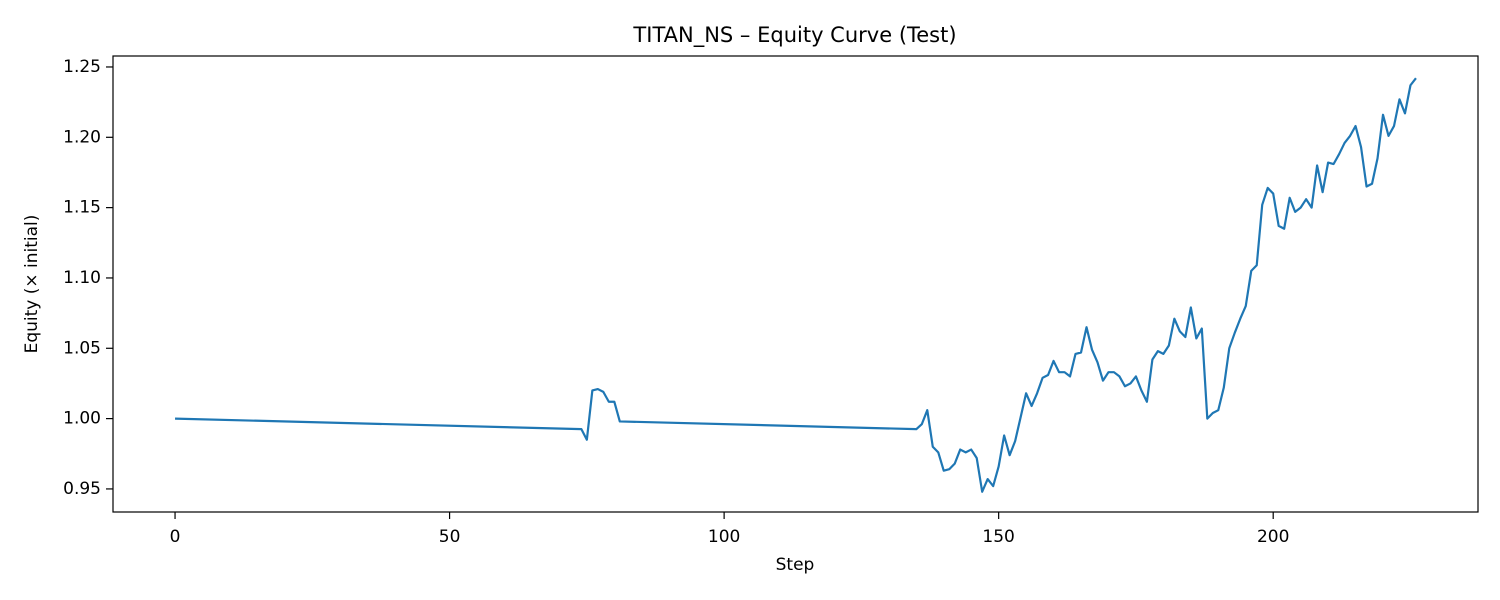 Image resolution: width=1500 pixels, height=600 pixels. What do you see at coordinates (82, 137) in the screenshot?
I see `y-tick-label: 1.20` at bounding box center [82, 137].